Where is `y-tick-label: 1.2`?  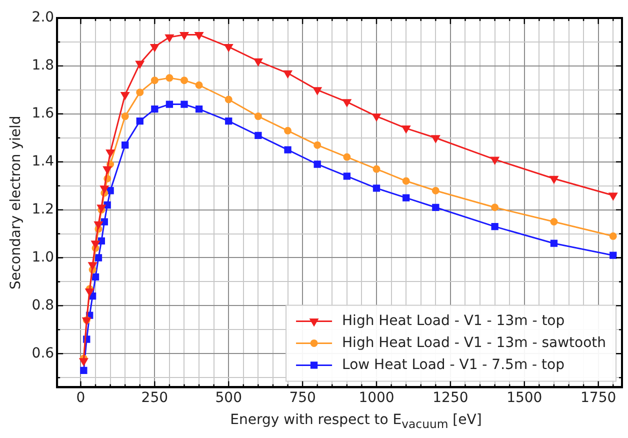 y-tick-label: 1.2 is located at coordinates (43, 209).